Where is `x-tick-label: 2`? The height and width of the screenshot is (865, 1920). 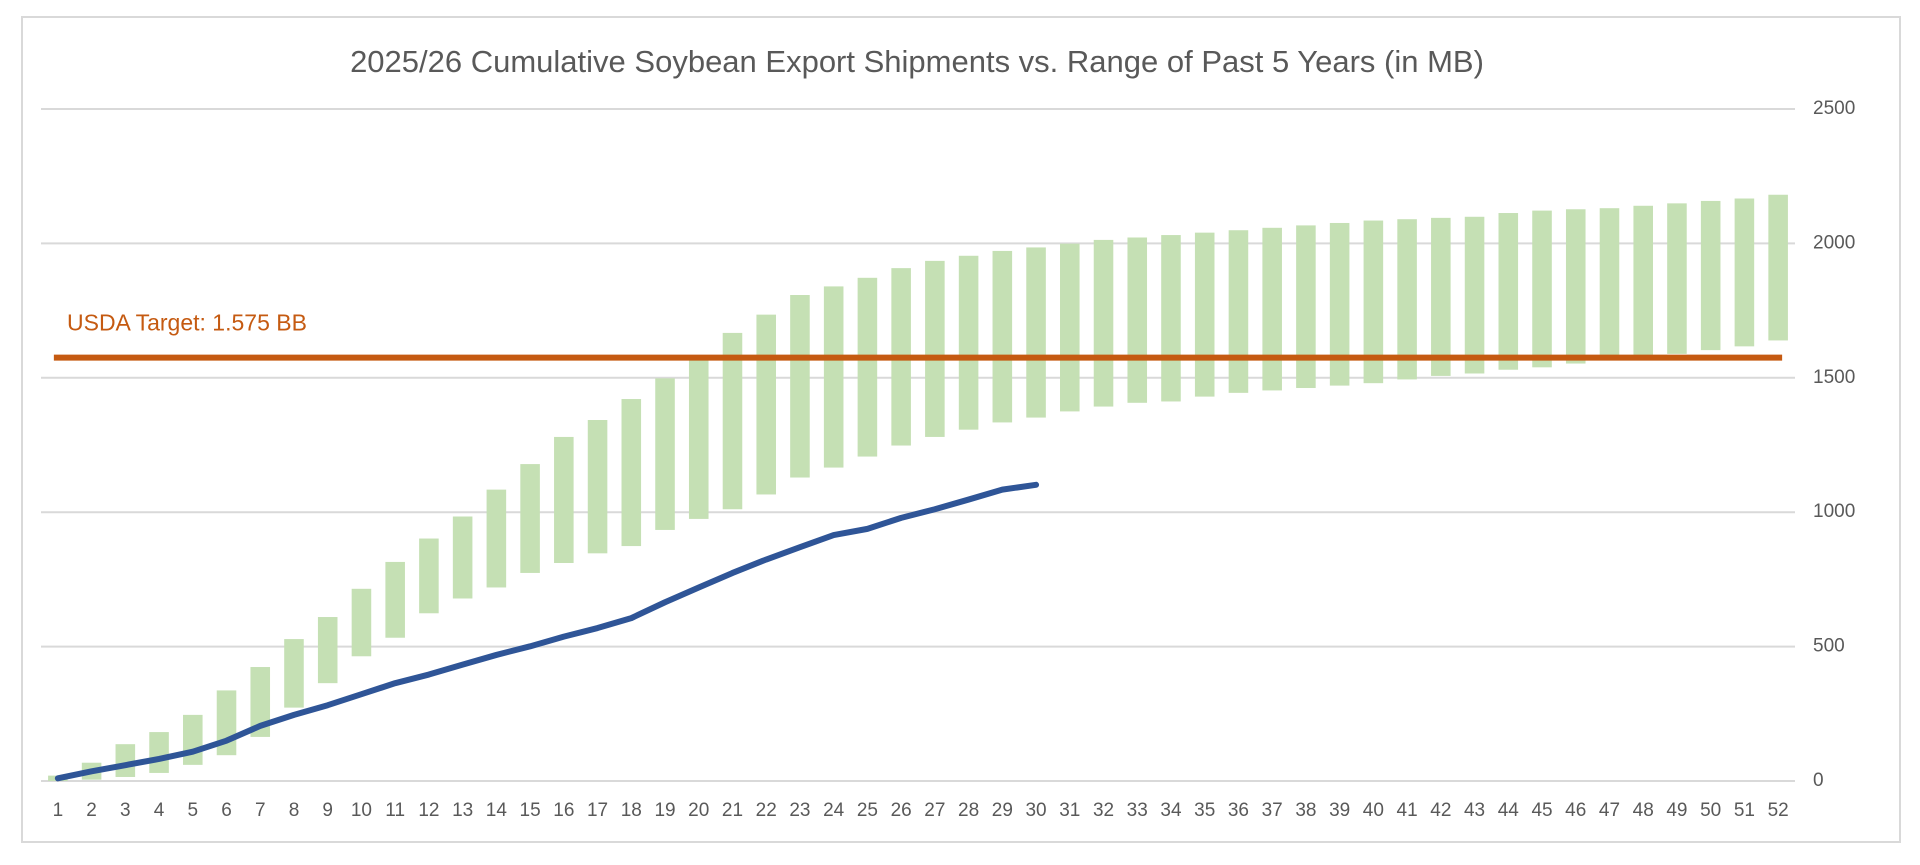
x-tick-label: 2 is located at coordinates (91, 810).